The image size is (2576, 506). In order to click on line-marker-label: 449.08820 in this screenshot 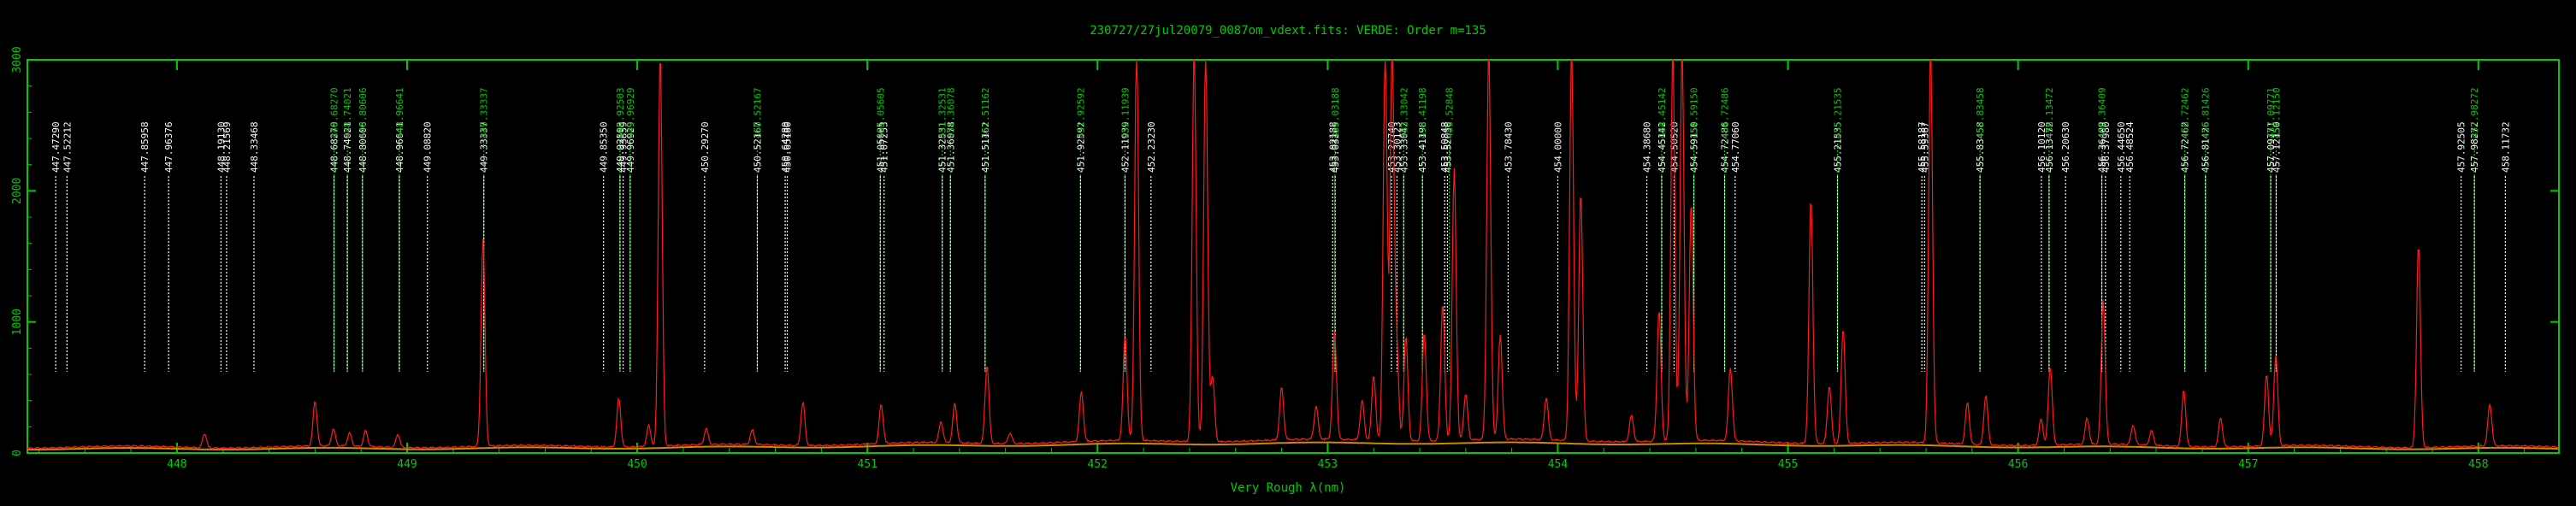, I will do `click(428, 147)`.